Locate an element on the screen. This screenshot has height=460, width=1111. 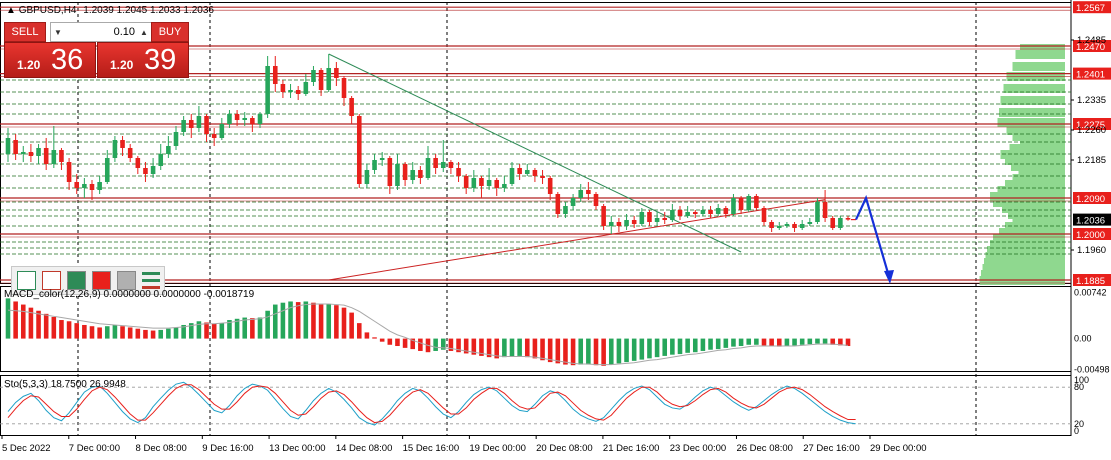
lot-increase-icon: ▲ is located at coordinates (144, 32).